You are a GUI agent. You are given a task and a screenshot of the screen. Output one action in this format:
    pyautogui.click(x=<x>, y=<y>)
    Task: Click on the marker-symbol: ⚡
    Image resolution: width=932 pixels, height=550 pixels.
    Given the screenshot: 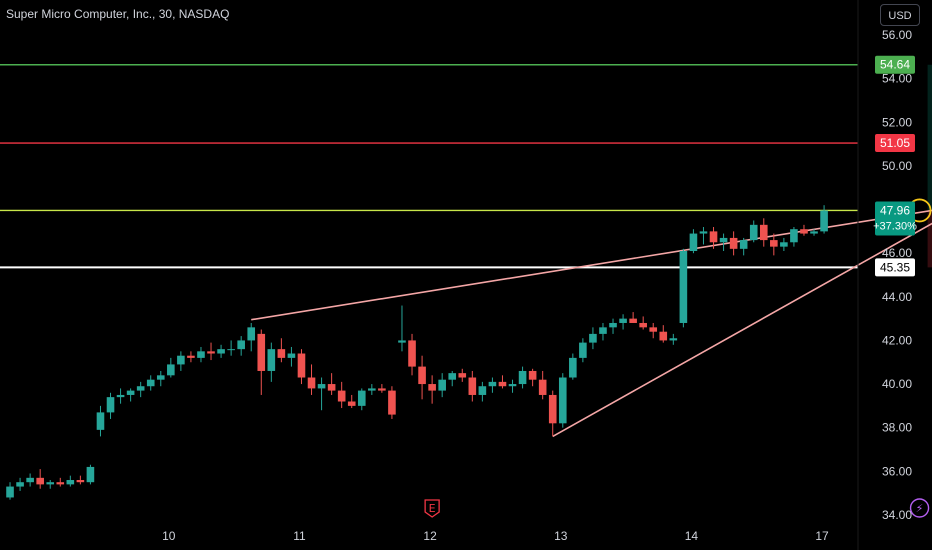 What is the action you would take?
    pyautogui.click(x=920, y=508)
    